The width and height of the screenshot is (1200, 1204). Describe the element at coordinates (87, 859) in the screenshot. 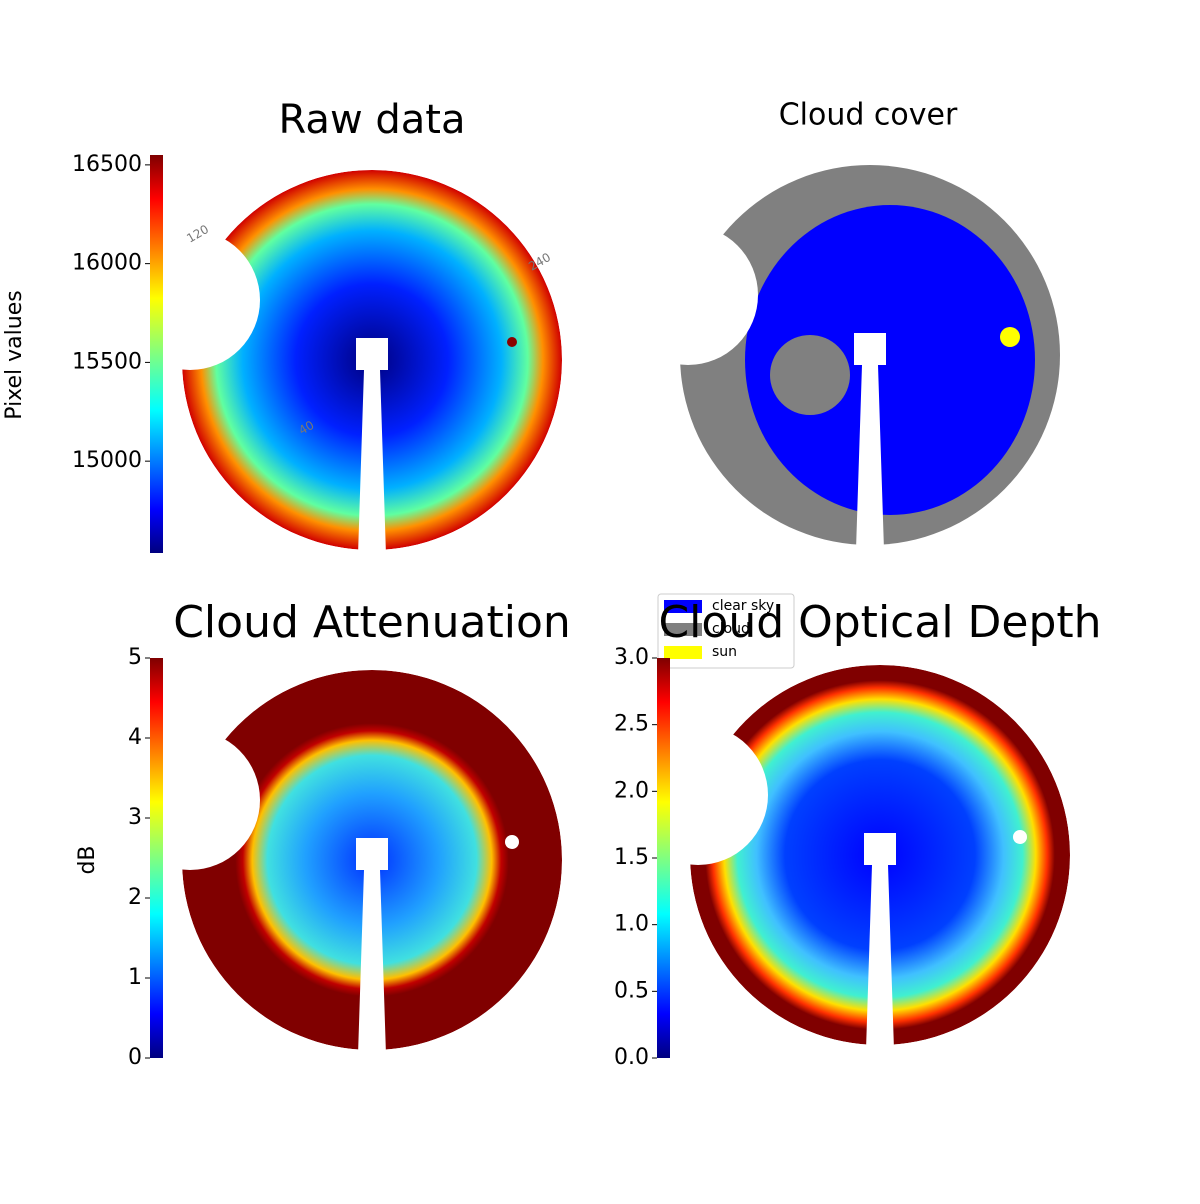

I see `colorbar-label: dB` at that location.